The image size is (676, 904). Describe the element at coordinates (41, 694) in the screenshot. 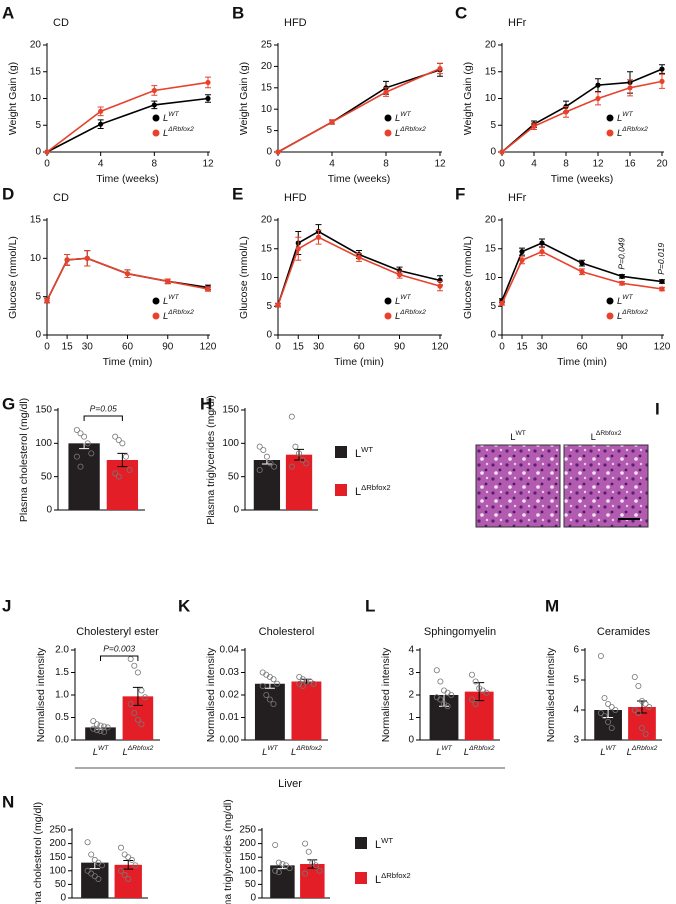

I see `y-axis-label: Normalised intensity` at that location.